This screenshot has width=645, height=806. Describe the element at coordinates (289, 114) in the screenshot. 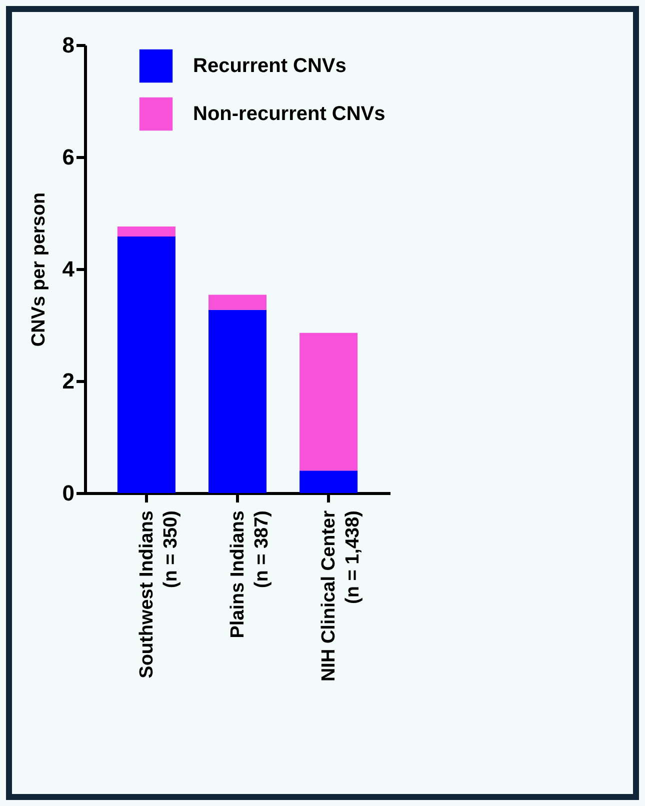

I see `legend-label: Non-recurrent CNVs` at that location.